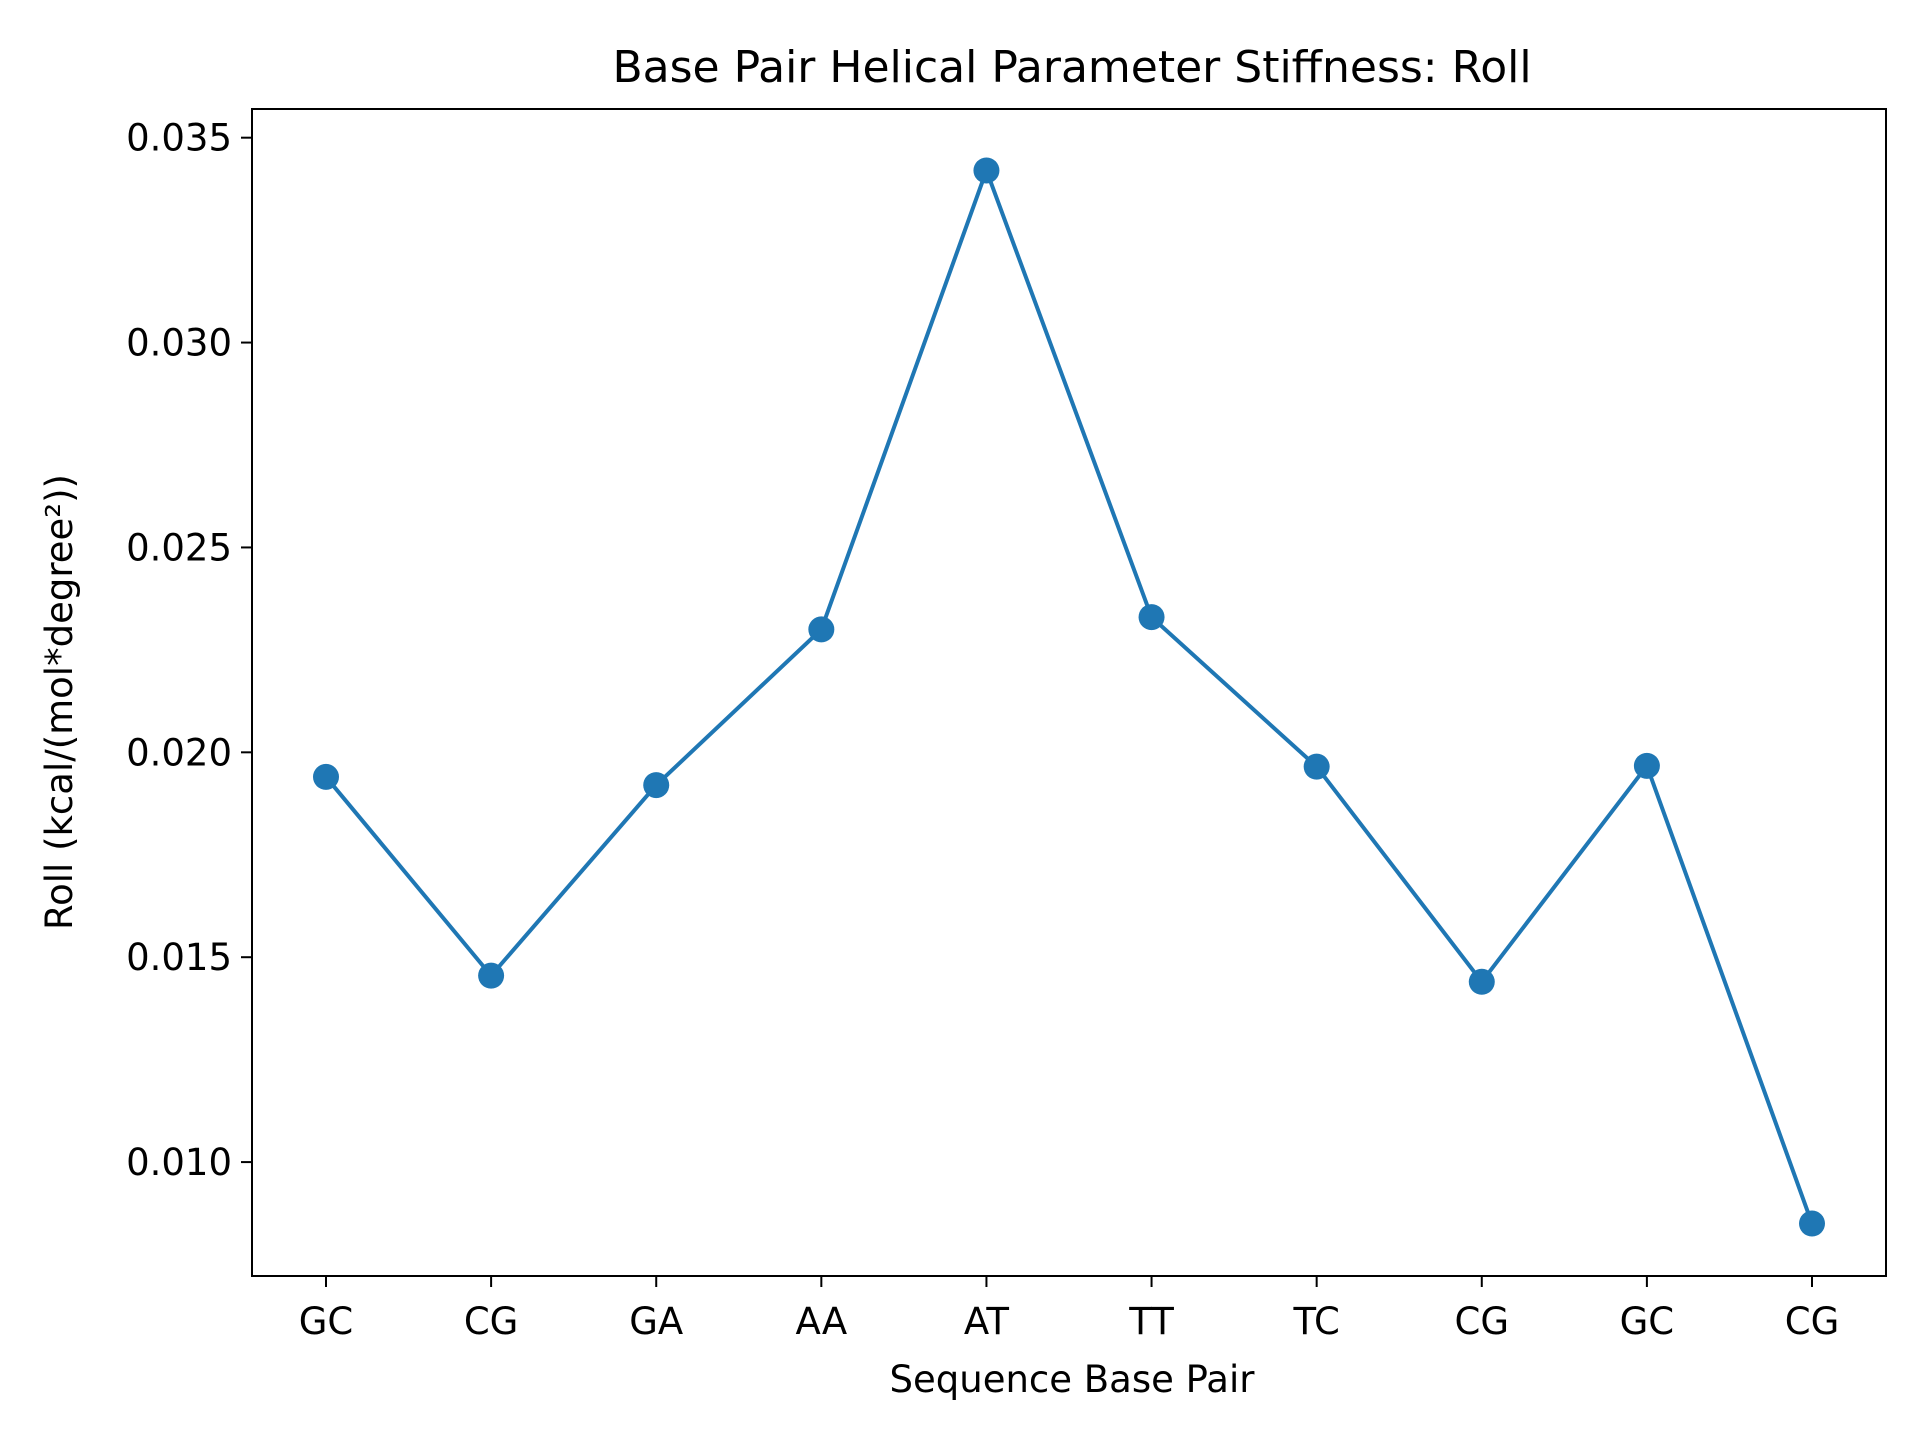  Describe the element at coordinates (1316, 1321) in the screenshot. I see `x-tick-label: TC` at that location.